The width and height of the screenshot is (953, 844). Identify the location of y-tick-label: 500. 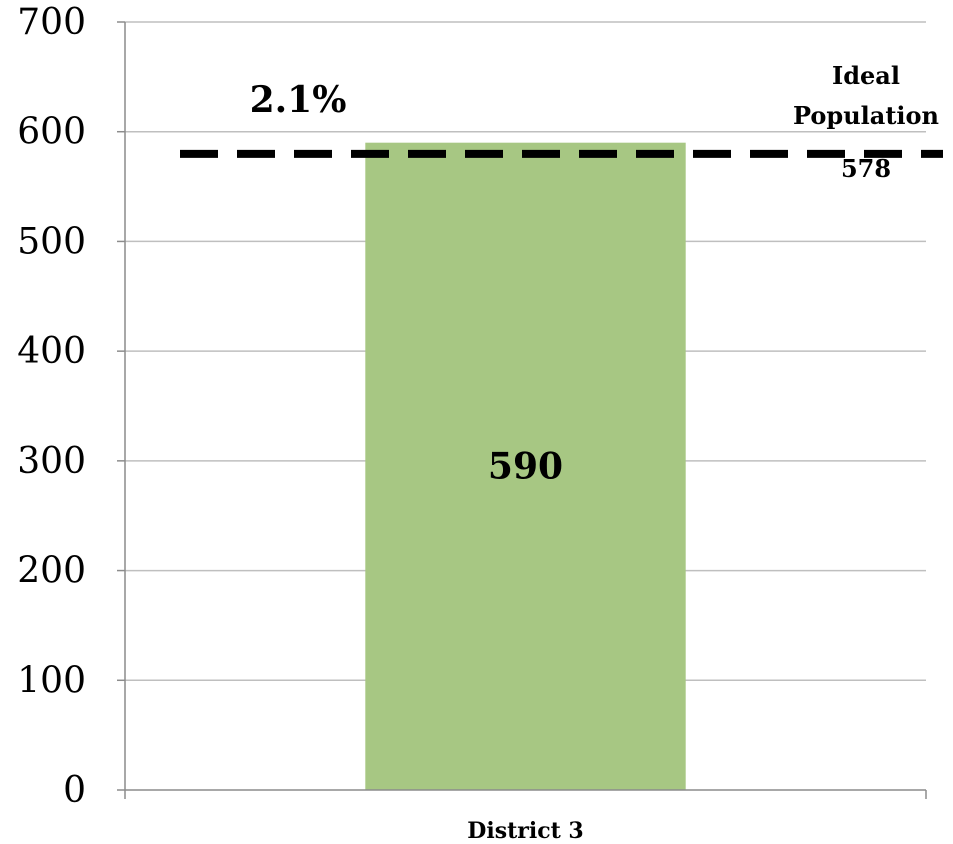
(51, 241).